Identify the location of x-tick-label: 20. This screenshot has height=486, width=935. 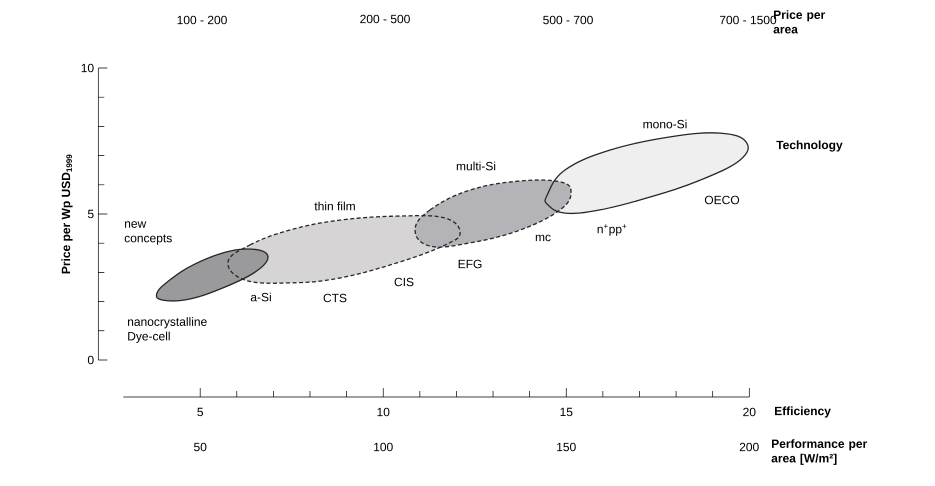
(749, 412).